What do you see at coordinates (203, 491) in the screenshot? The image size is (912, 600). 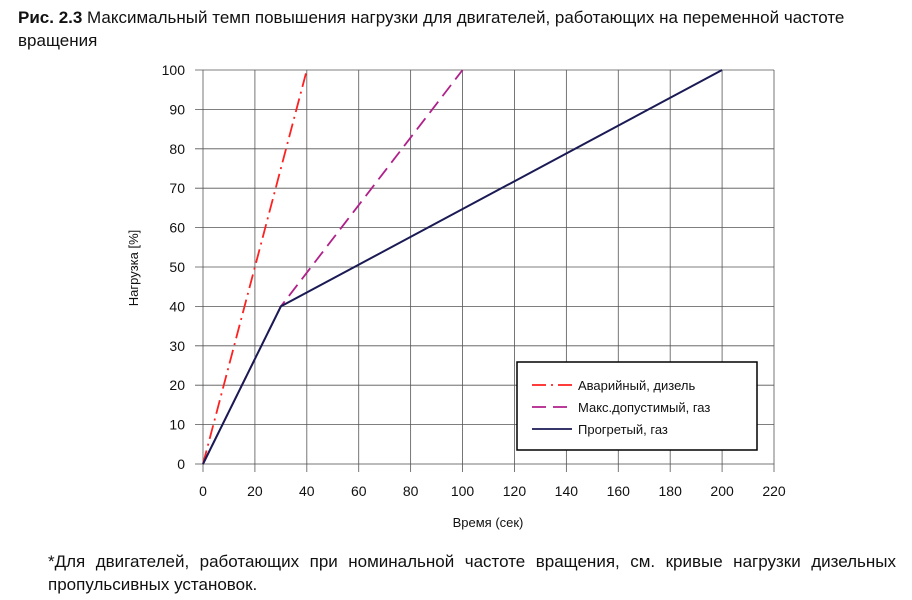 I see `x-tick-label: 0` at bounding box center [203, 491].